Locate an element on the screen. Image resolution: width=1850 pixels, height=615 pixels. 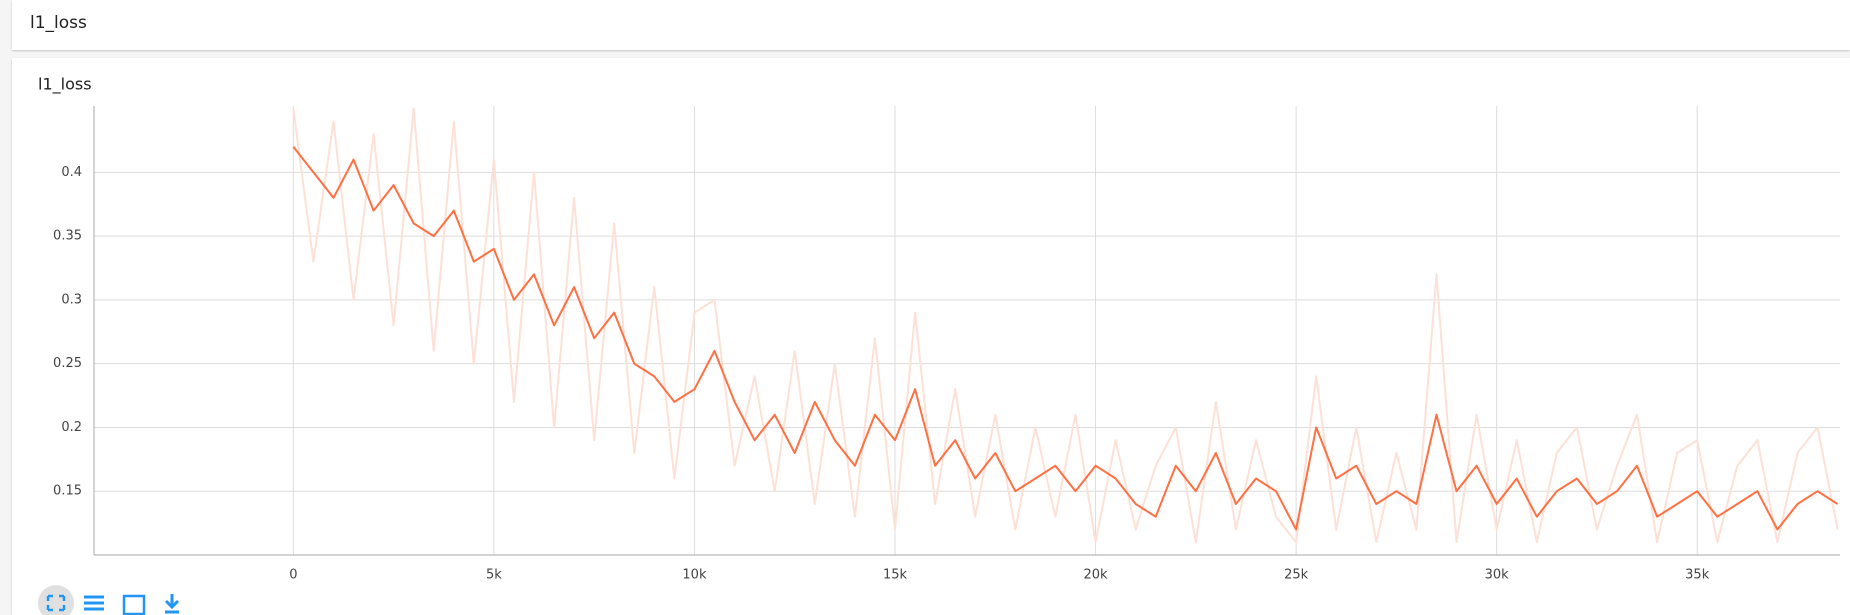
x-tick-label: 25k is located at coordinates (1296, 575).